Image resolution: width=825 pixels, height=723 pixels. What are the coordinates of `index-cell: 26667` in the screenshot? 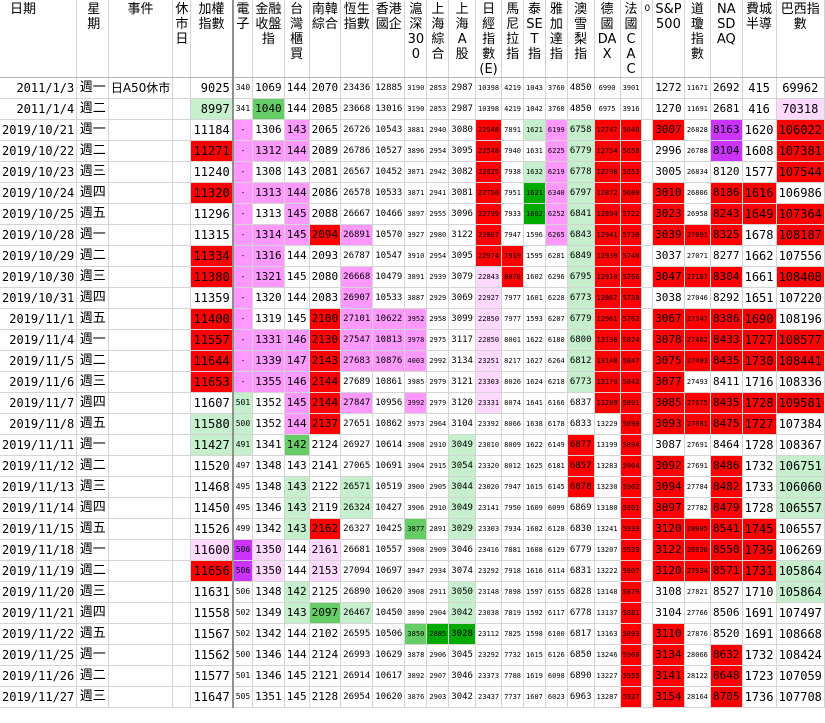 It's located at (357, 214).